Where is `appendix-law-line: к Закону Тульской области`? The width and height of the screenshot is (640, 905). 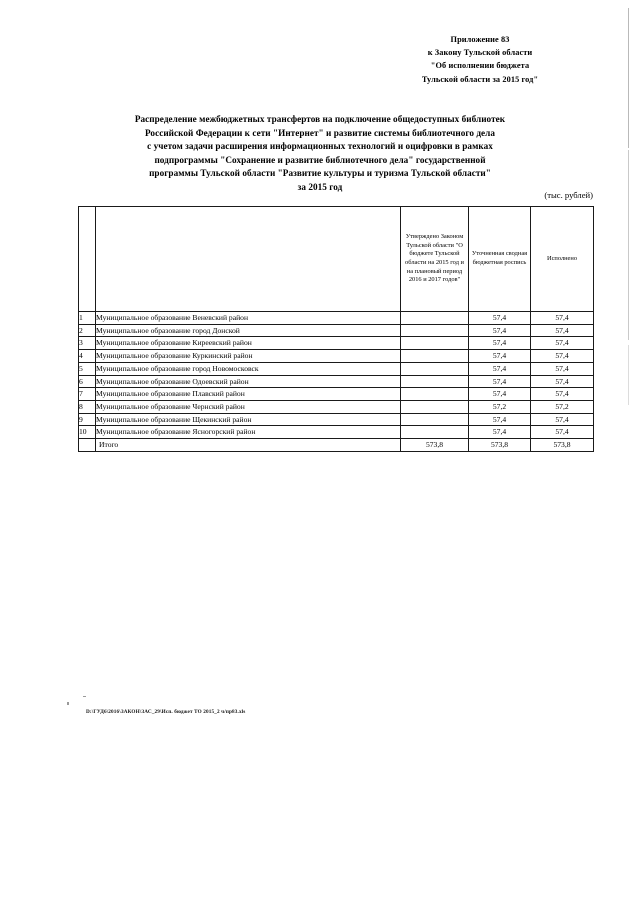
appendix-law-line: к Закону Тульской области is located at coordinates (480, 53).